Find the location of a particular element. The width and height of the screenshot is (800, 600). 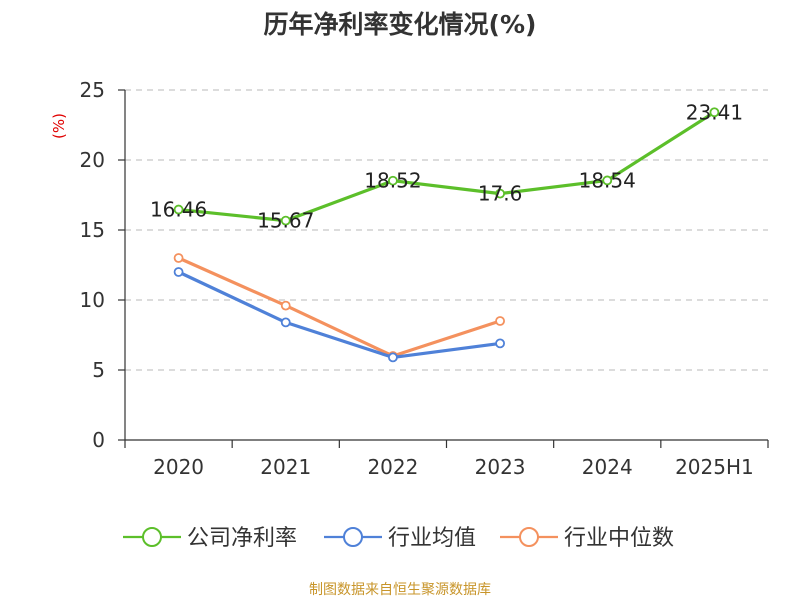

y-tick-label: 15 is located at coordinates (92, 230).